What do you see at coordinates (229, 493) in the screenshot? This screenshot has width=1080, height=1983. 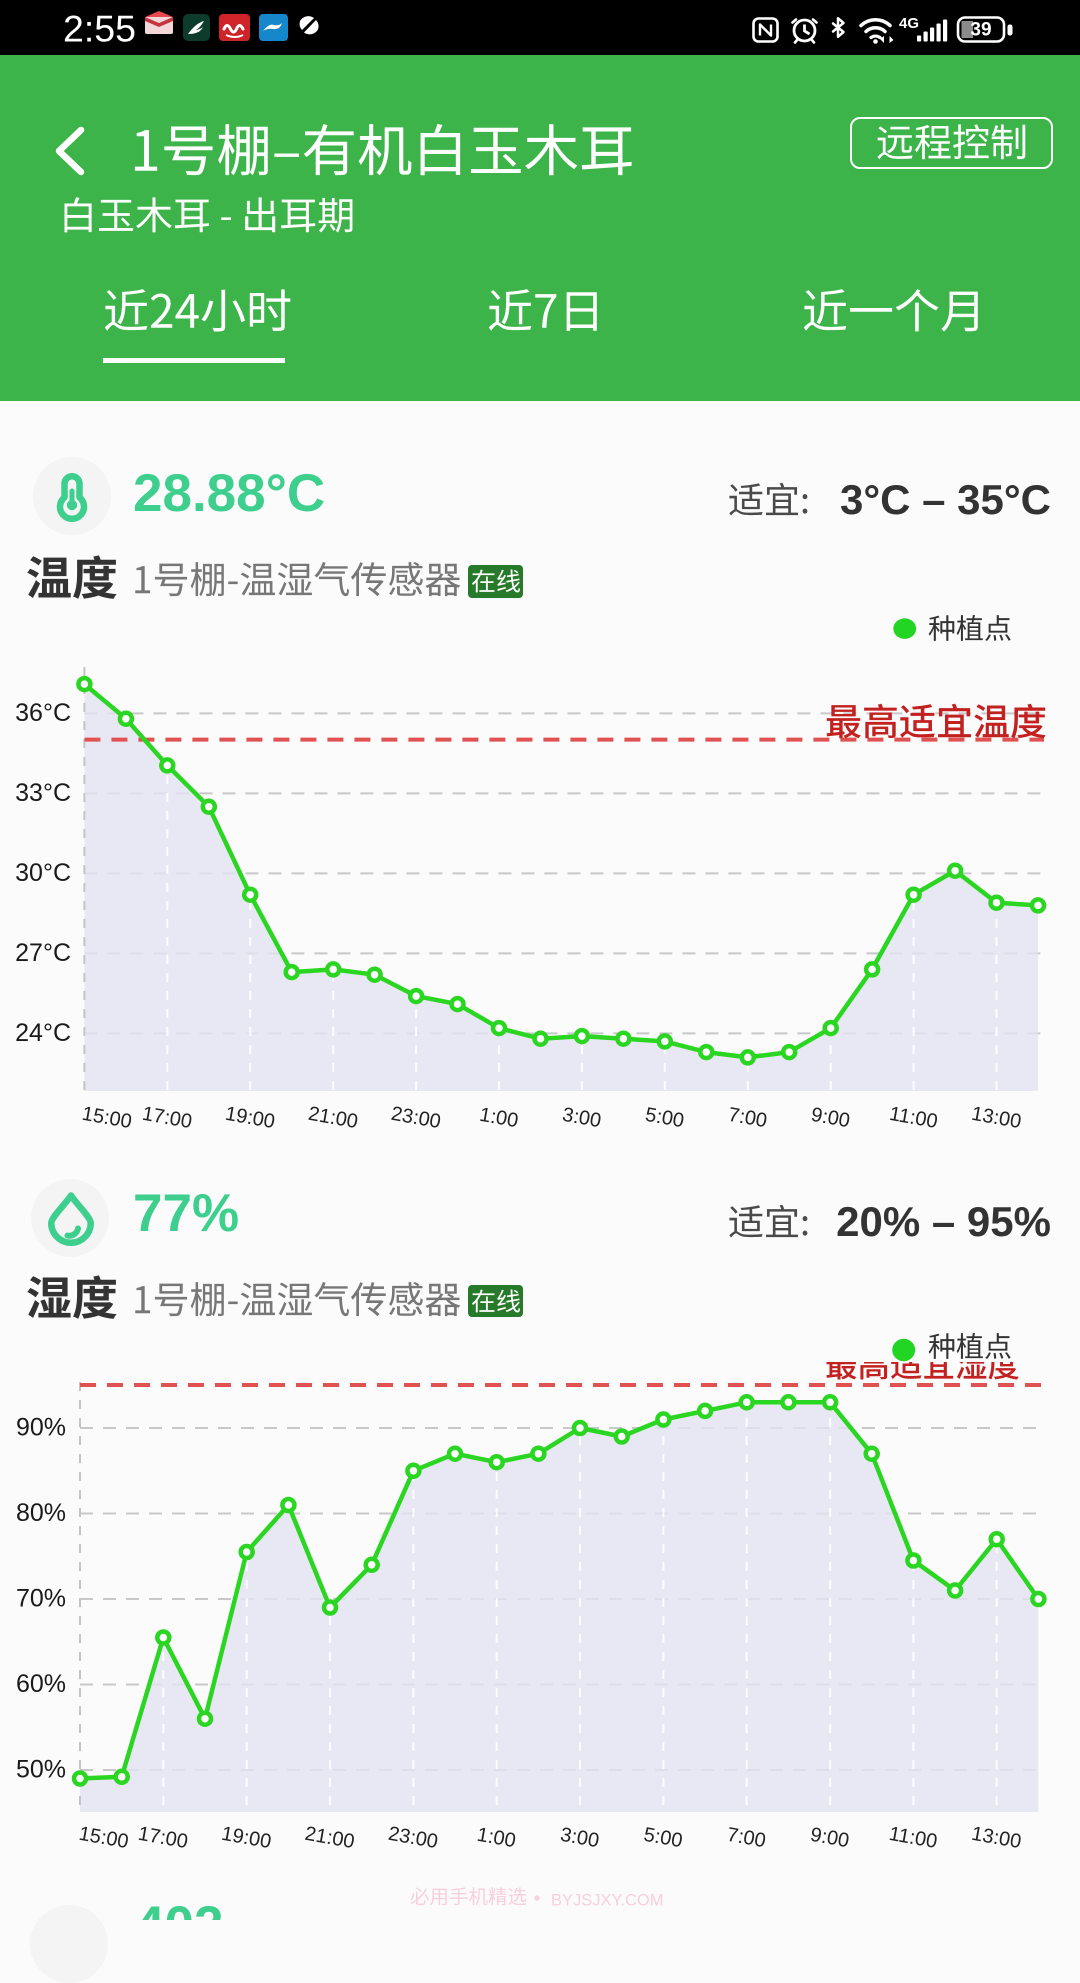 I see `svg-text: 28.88°C` at bounding box center [229, 493].